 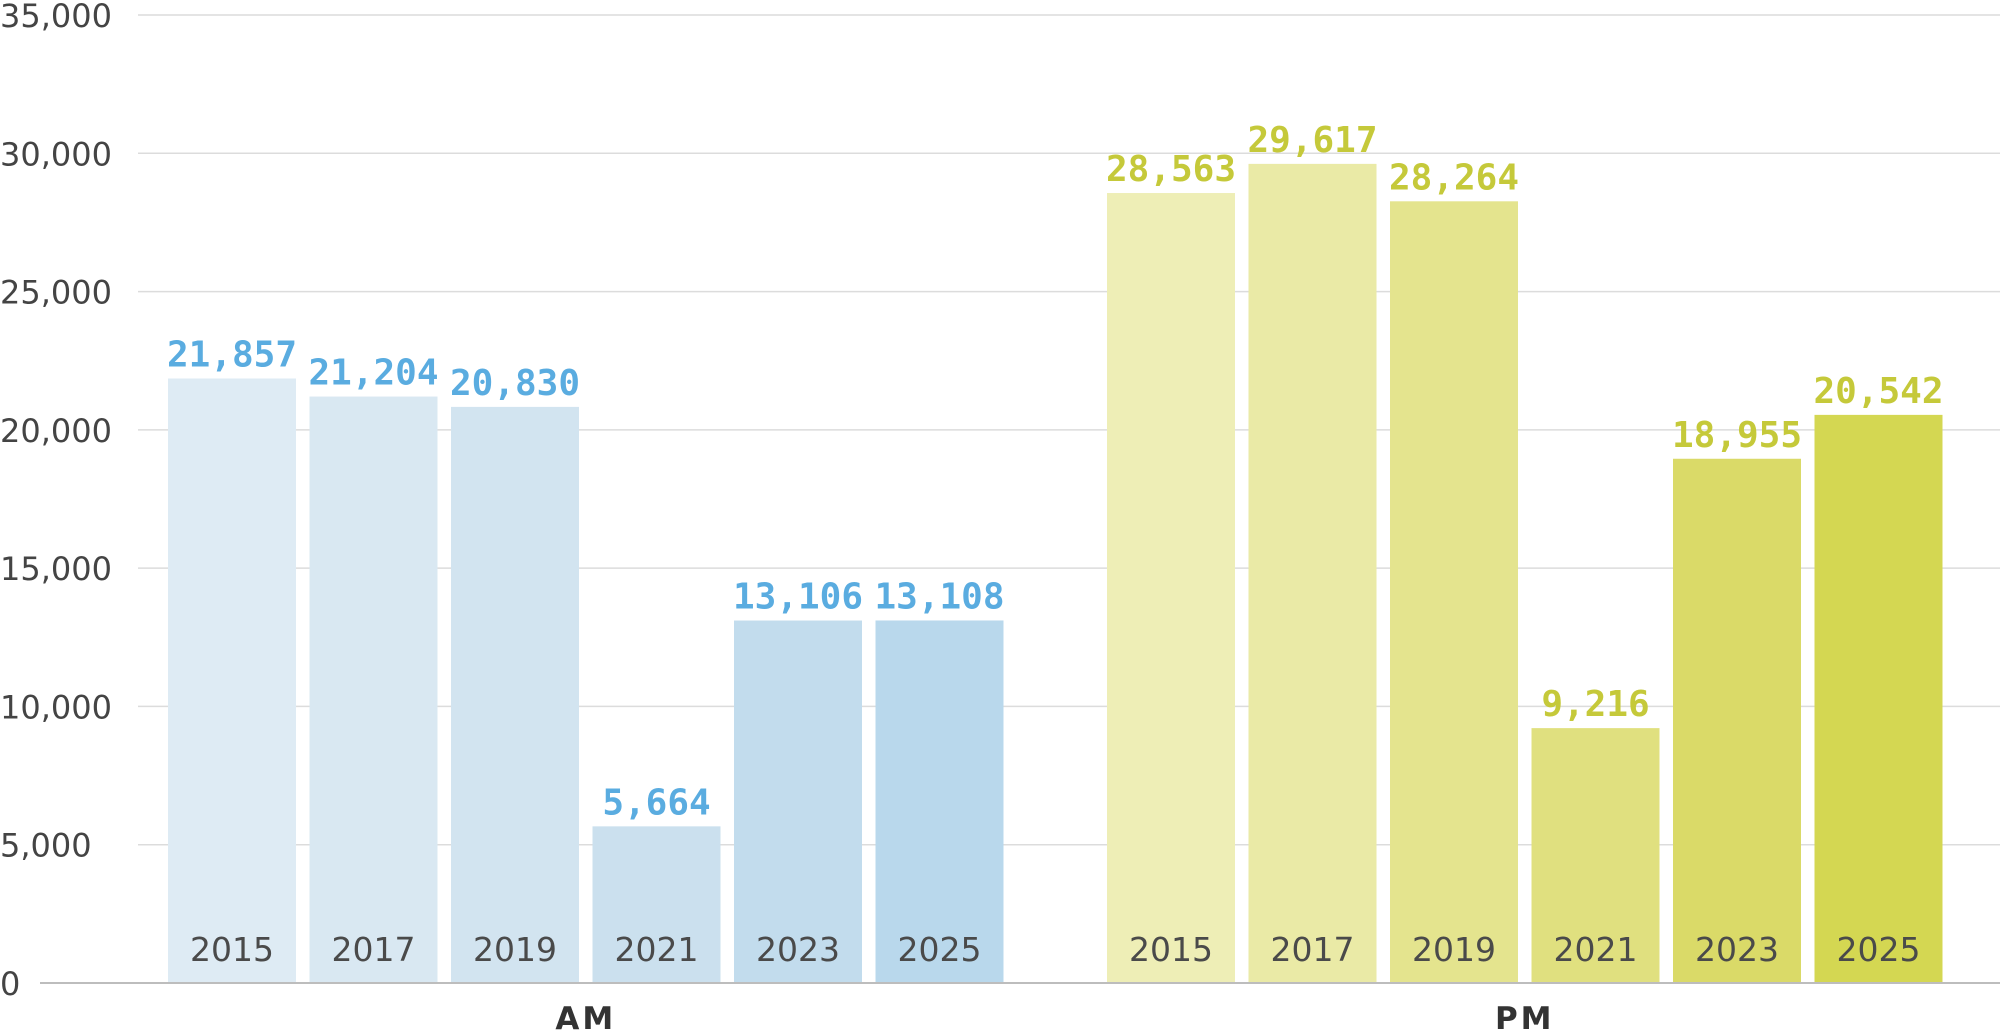 I want to click on data-label: 13,106, so click(x=798, y=597).